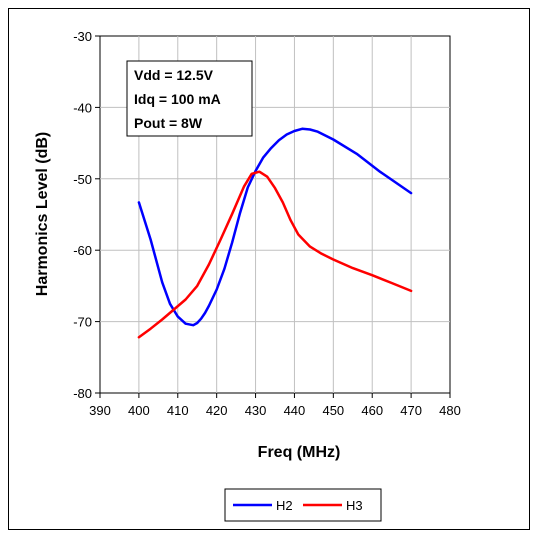 The image size is (540, 539). Describe the element at coordinates (275, 410) in the screenshot. I see `x-tick-labels: 390 400 410 420 430 440 450 460 470 480` at that location.